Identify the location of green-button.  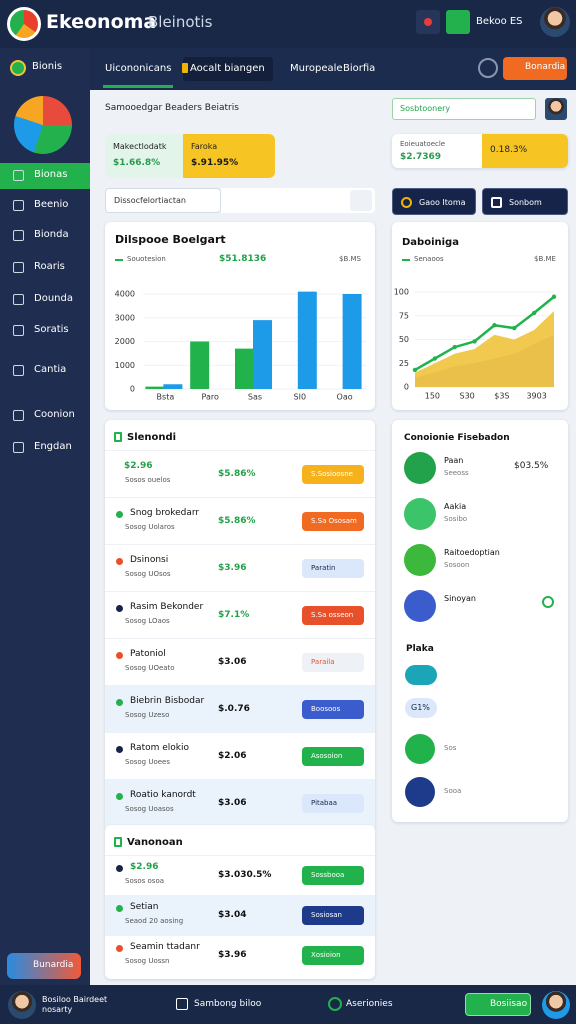
(458, 22).